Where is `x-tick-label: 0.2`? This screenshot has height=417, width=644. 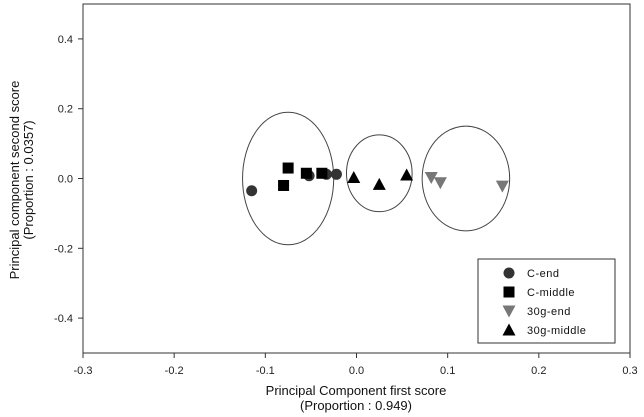 x-tick-label: 0.2 is located at coordinates (538, 371).